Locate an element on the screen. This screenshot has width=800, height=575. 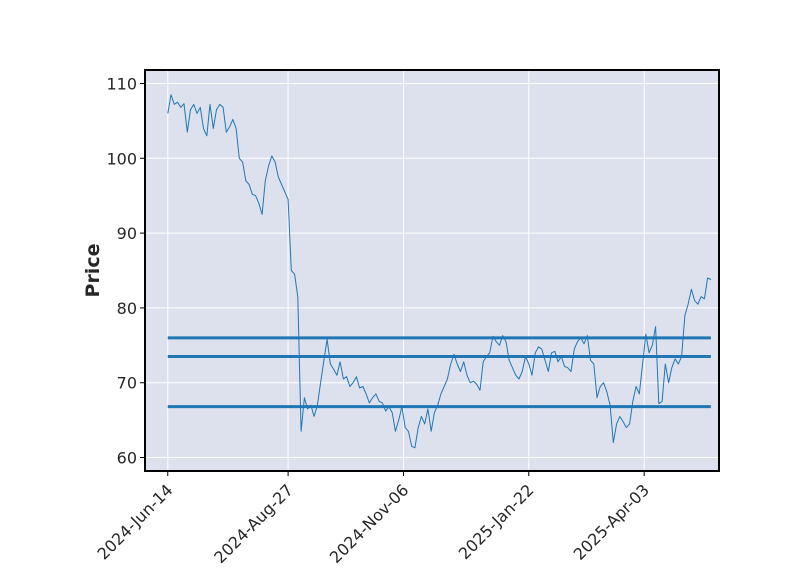
y-tick-label: 110 is located at coordinates (121, 83).